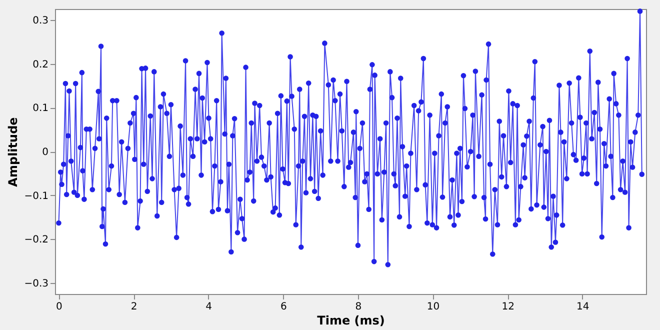 The image size is (660, 330). What do you see at coordinates (45, 152) in the screenshot?
I see `y-tick-label: 0` at bounding box center [45, 152].